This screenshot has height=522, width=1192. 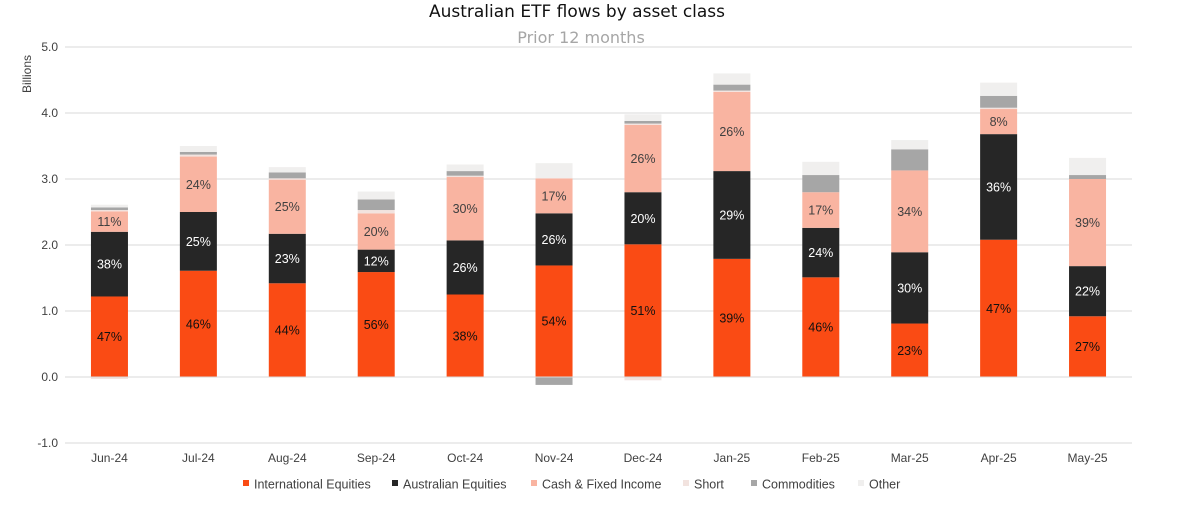 I want to click on data-label: 20%, so click(x=376, y=232).